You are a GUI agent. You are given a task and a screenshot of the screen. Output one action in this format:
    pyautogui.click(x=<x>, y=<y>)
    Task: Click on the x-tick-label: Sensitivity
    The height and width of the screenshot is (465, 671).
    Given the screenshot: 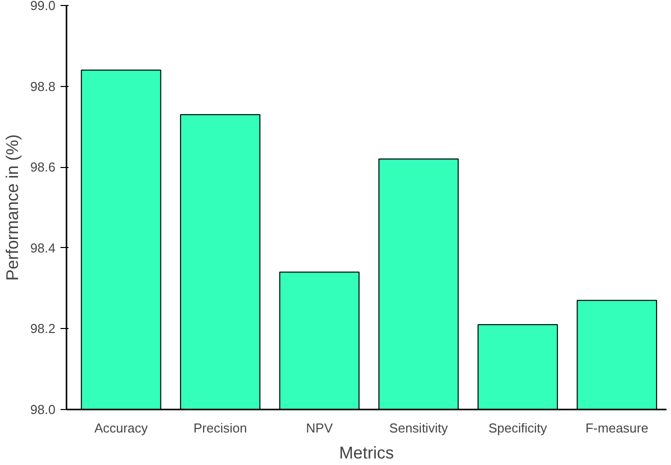 What is the action you would take?
    pyautogui.click(x=418, y=428)
    